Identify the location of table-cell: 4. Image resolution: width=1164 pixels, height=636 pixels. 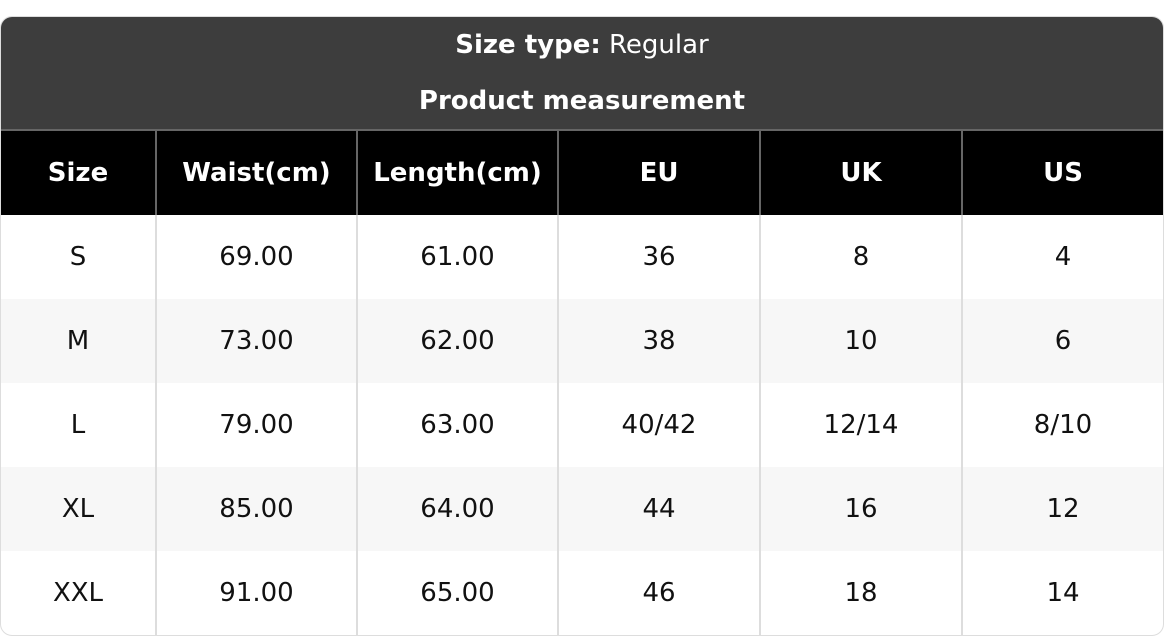
(1062, 257).